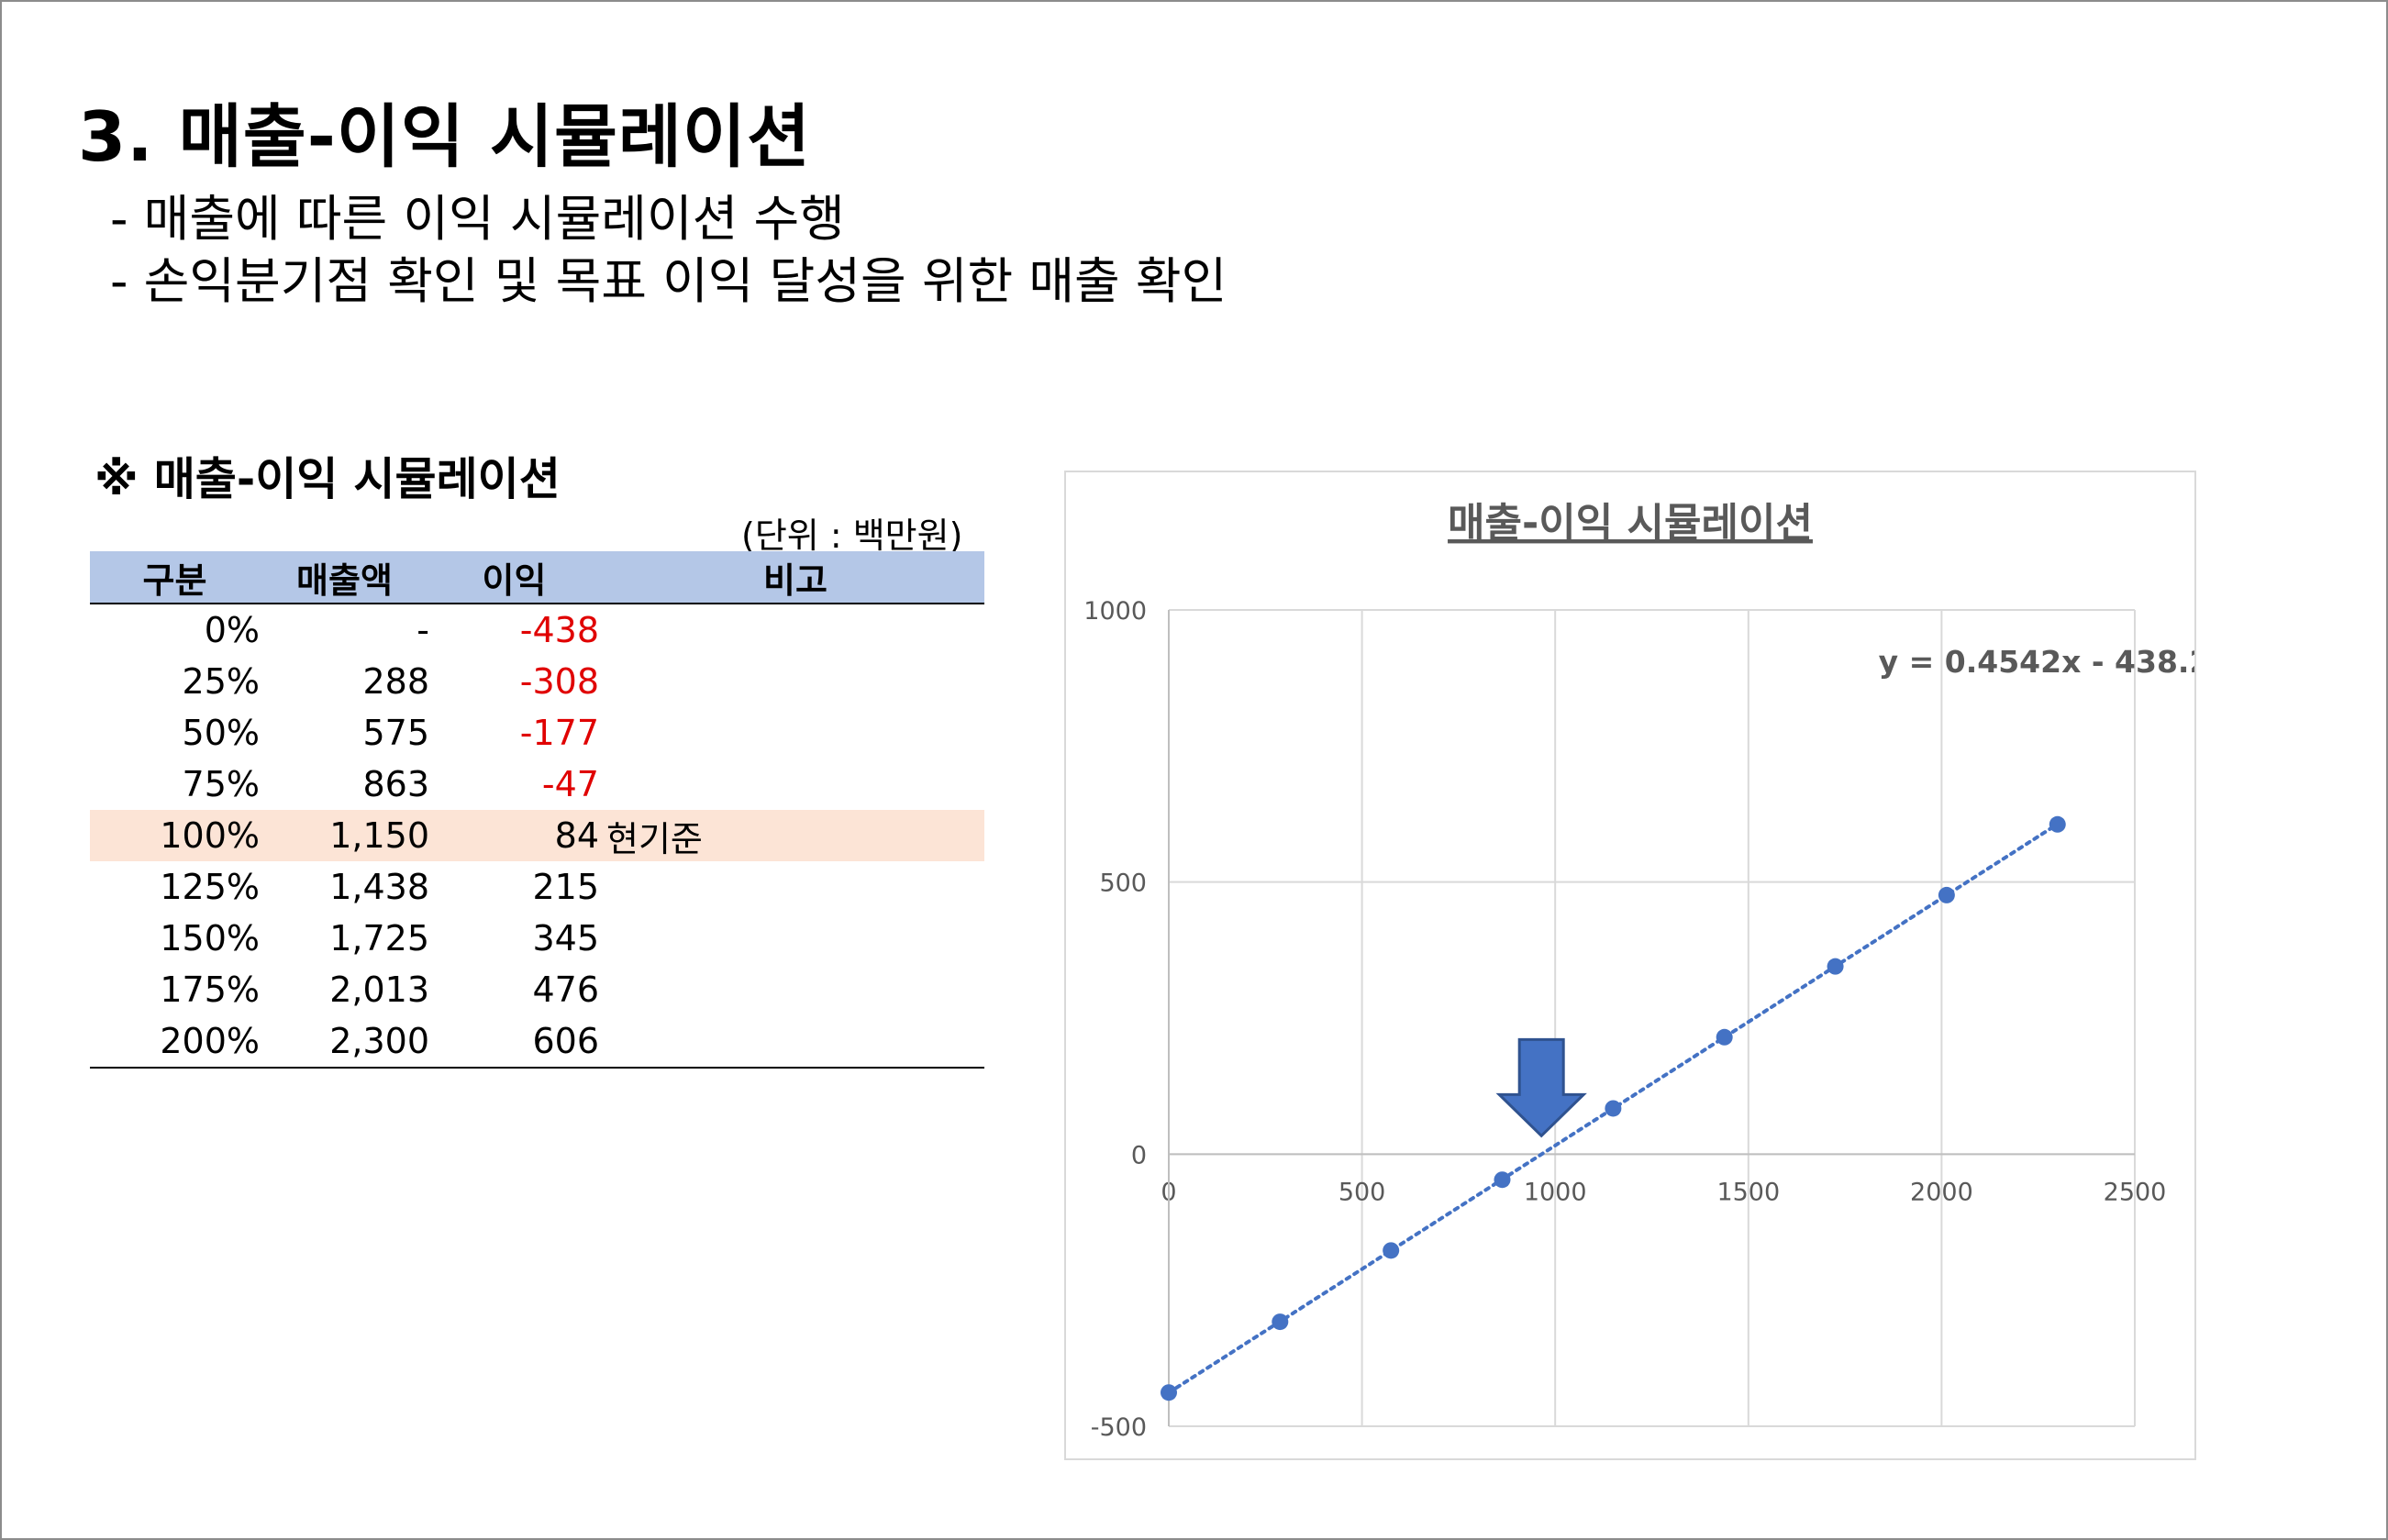 The width and height of the screenshot is (2388, 1540). Describe the element at coordinates (792, 835) in the screenshot. I see `cell-note: 현기준` at that location.